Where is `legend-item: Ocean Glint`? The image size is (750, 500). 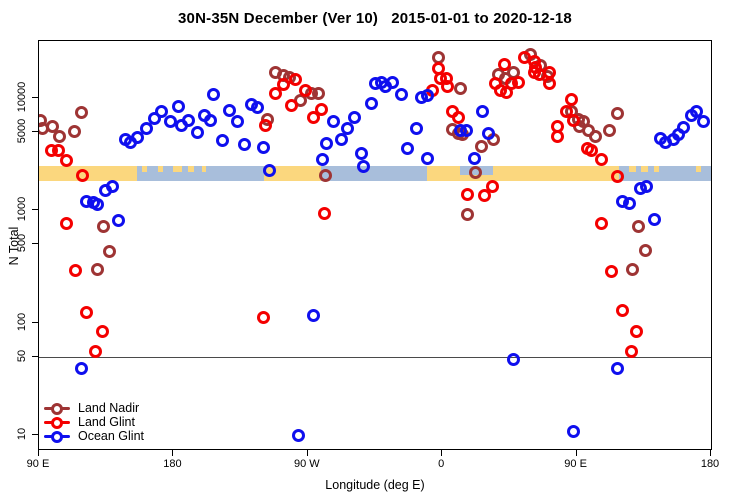 legend-item: Ocean Glint is located at coordinates (94, 436).